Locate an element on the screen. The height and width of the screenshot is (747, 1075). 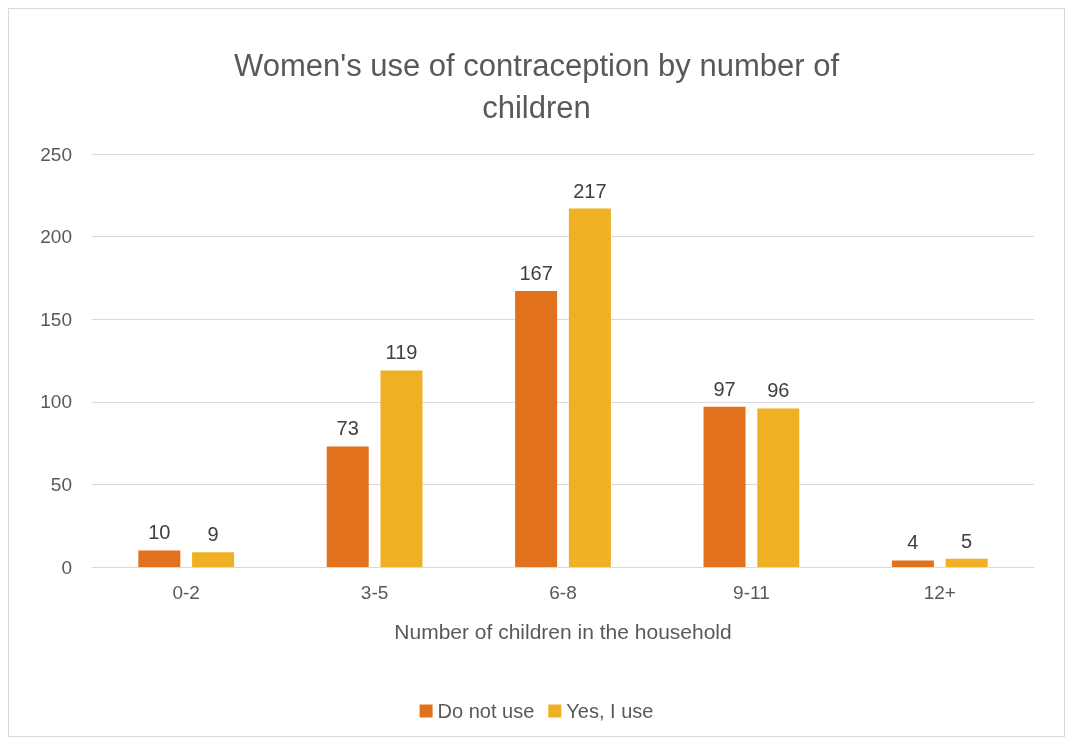
data-label: 4 is located at coordinates (913, 542).